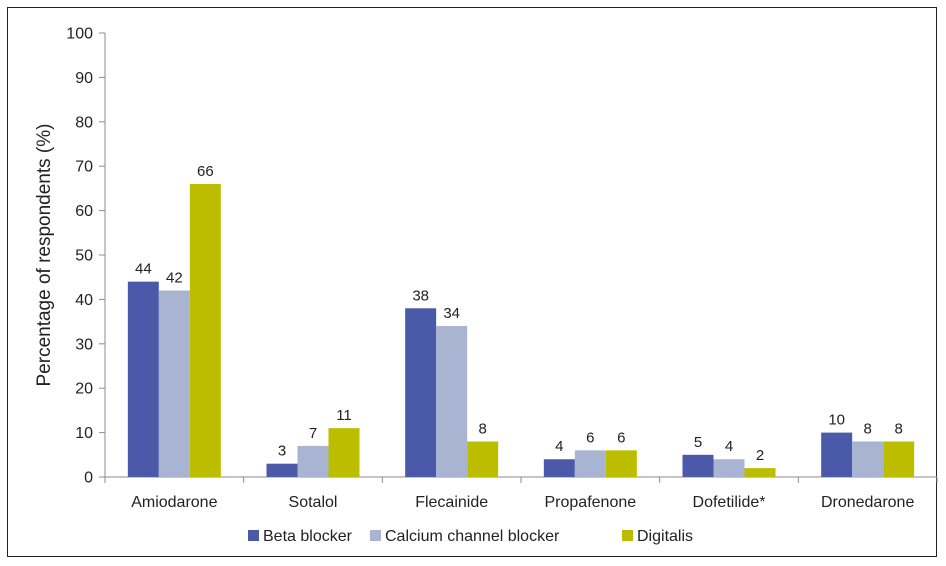 The image size is (946, 566). I want to click on data-label: 10, so click(836, 420).